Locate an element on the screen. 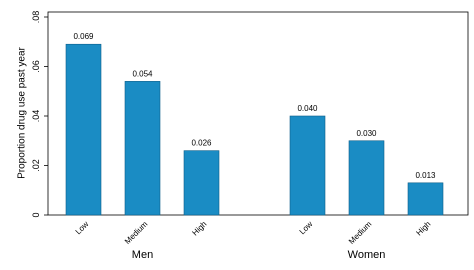  y-axis-label: Proportion drug use past year is located at coordinates (22, 112).